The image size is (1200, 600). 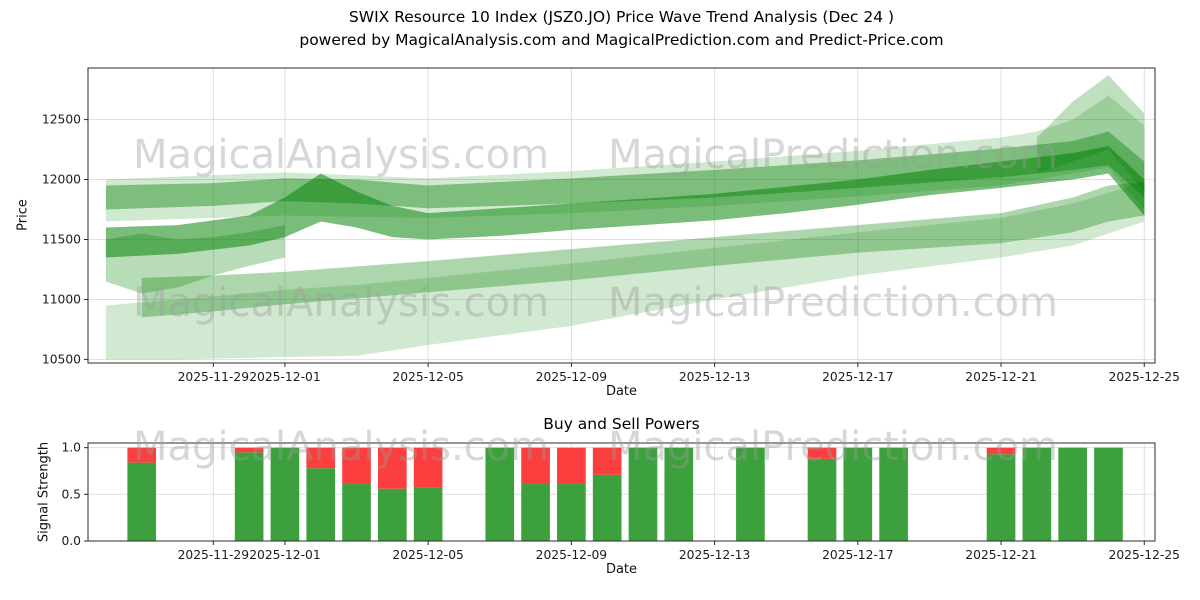 I want to click on y-tick-label: 10500, so click(x=61, y=359).